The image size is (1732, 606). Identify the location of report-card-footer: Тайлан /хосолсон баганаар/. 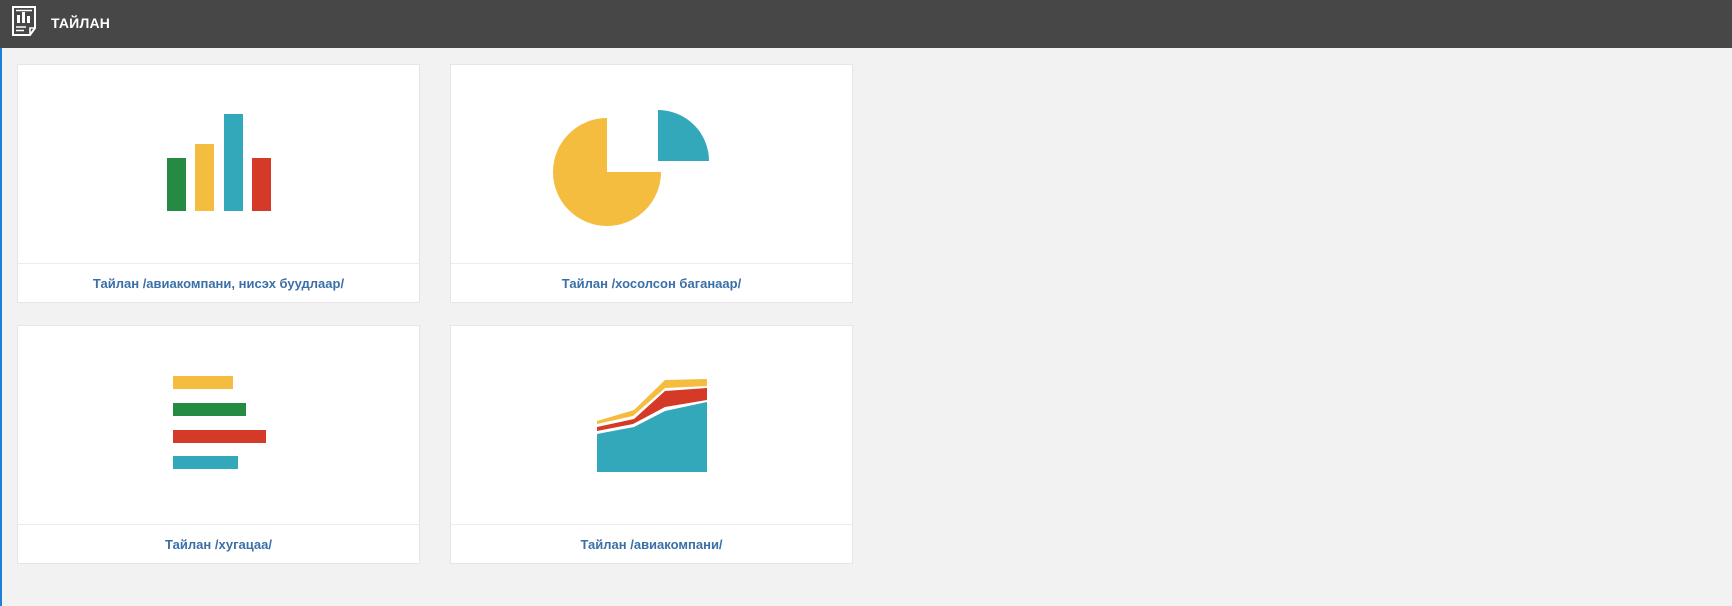
(651, 283).